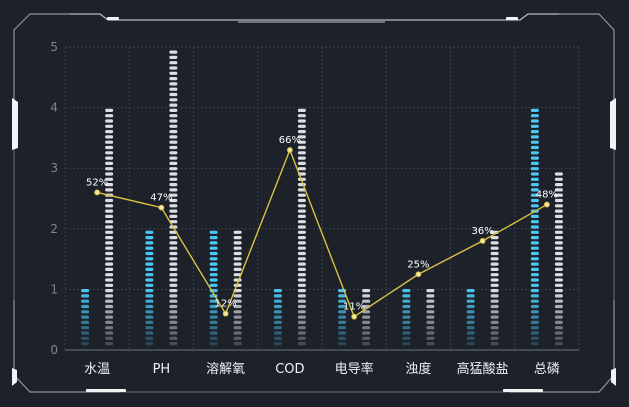  What do you see at coordinates (97, 182) in the screenshot?
I see `line-data-label: 52%` at bounding box center [97, 182].